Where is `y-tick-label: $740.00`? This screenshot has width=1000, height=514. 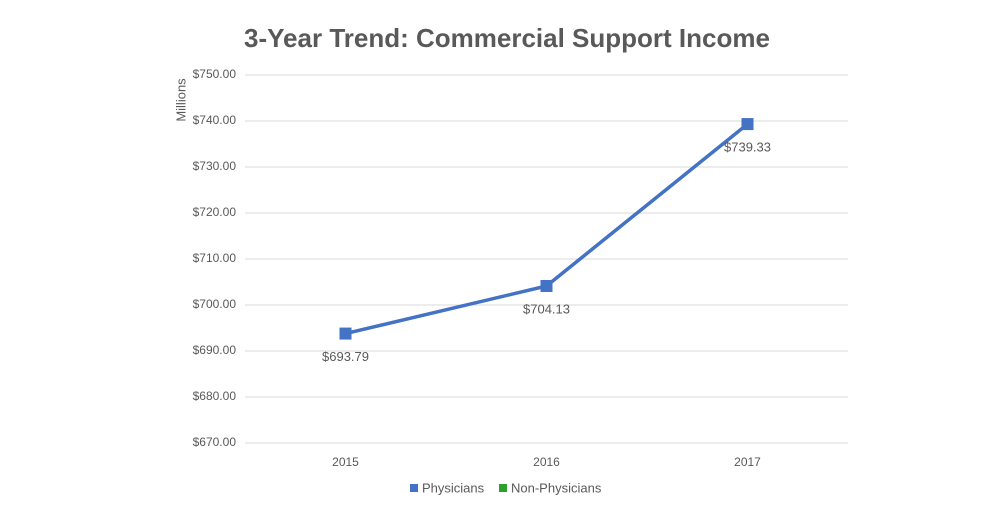
y-tick-label: $740.00 is located at coordinates (215, 120).